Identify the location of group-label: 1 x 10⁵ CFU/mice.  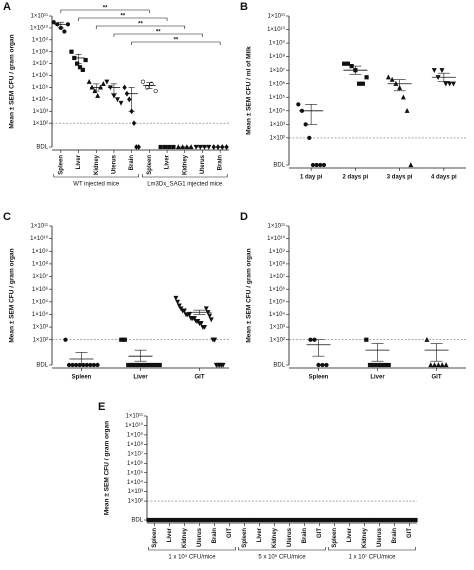
(192, 557).